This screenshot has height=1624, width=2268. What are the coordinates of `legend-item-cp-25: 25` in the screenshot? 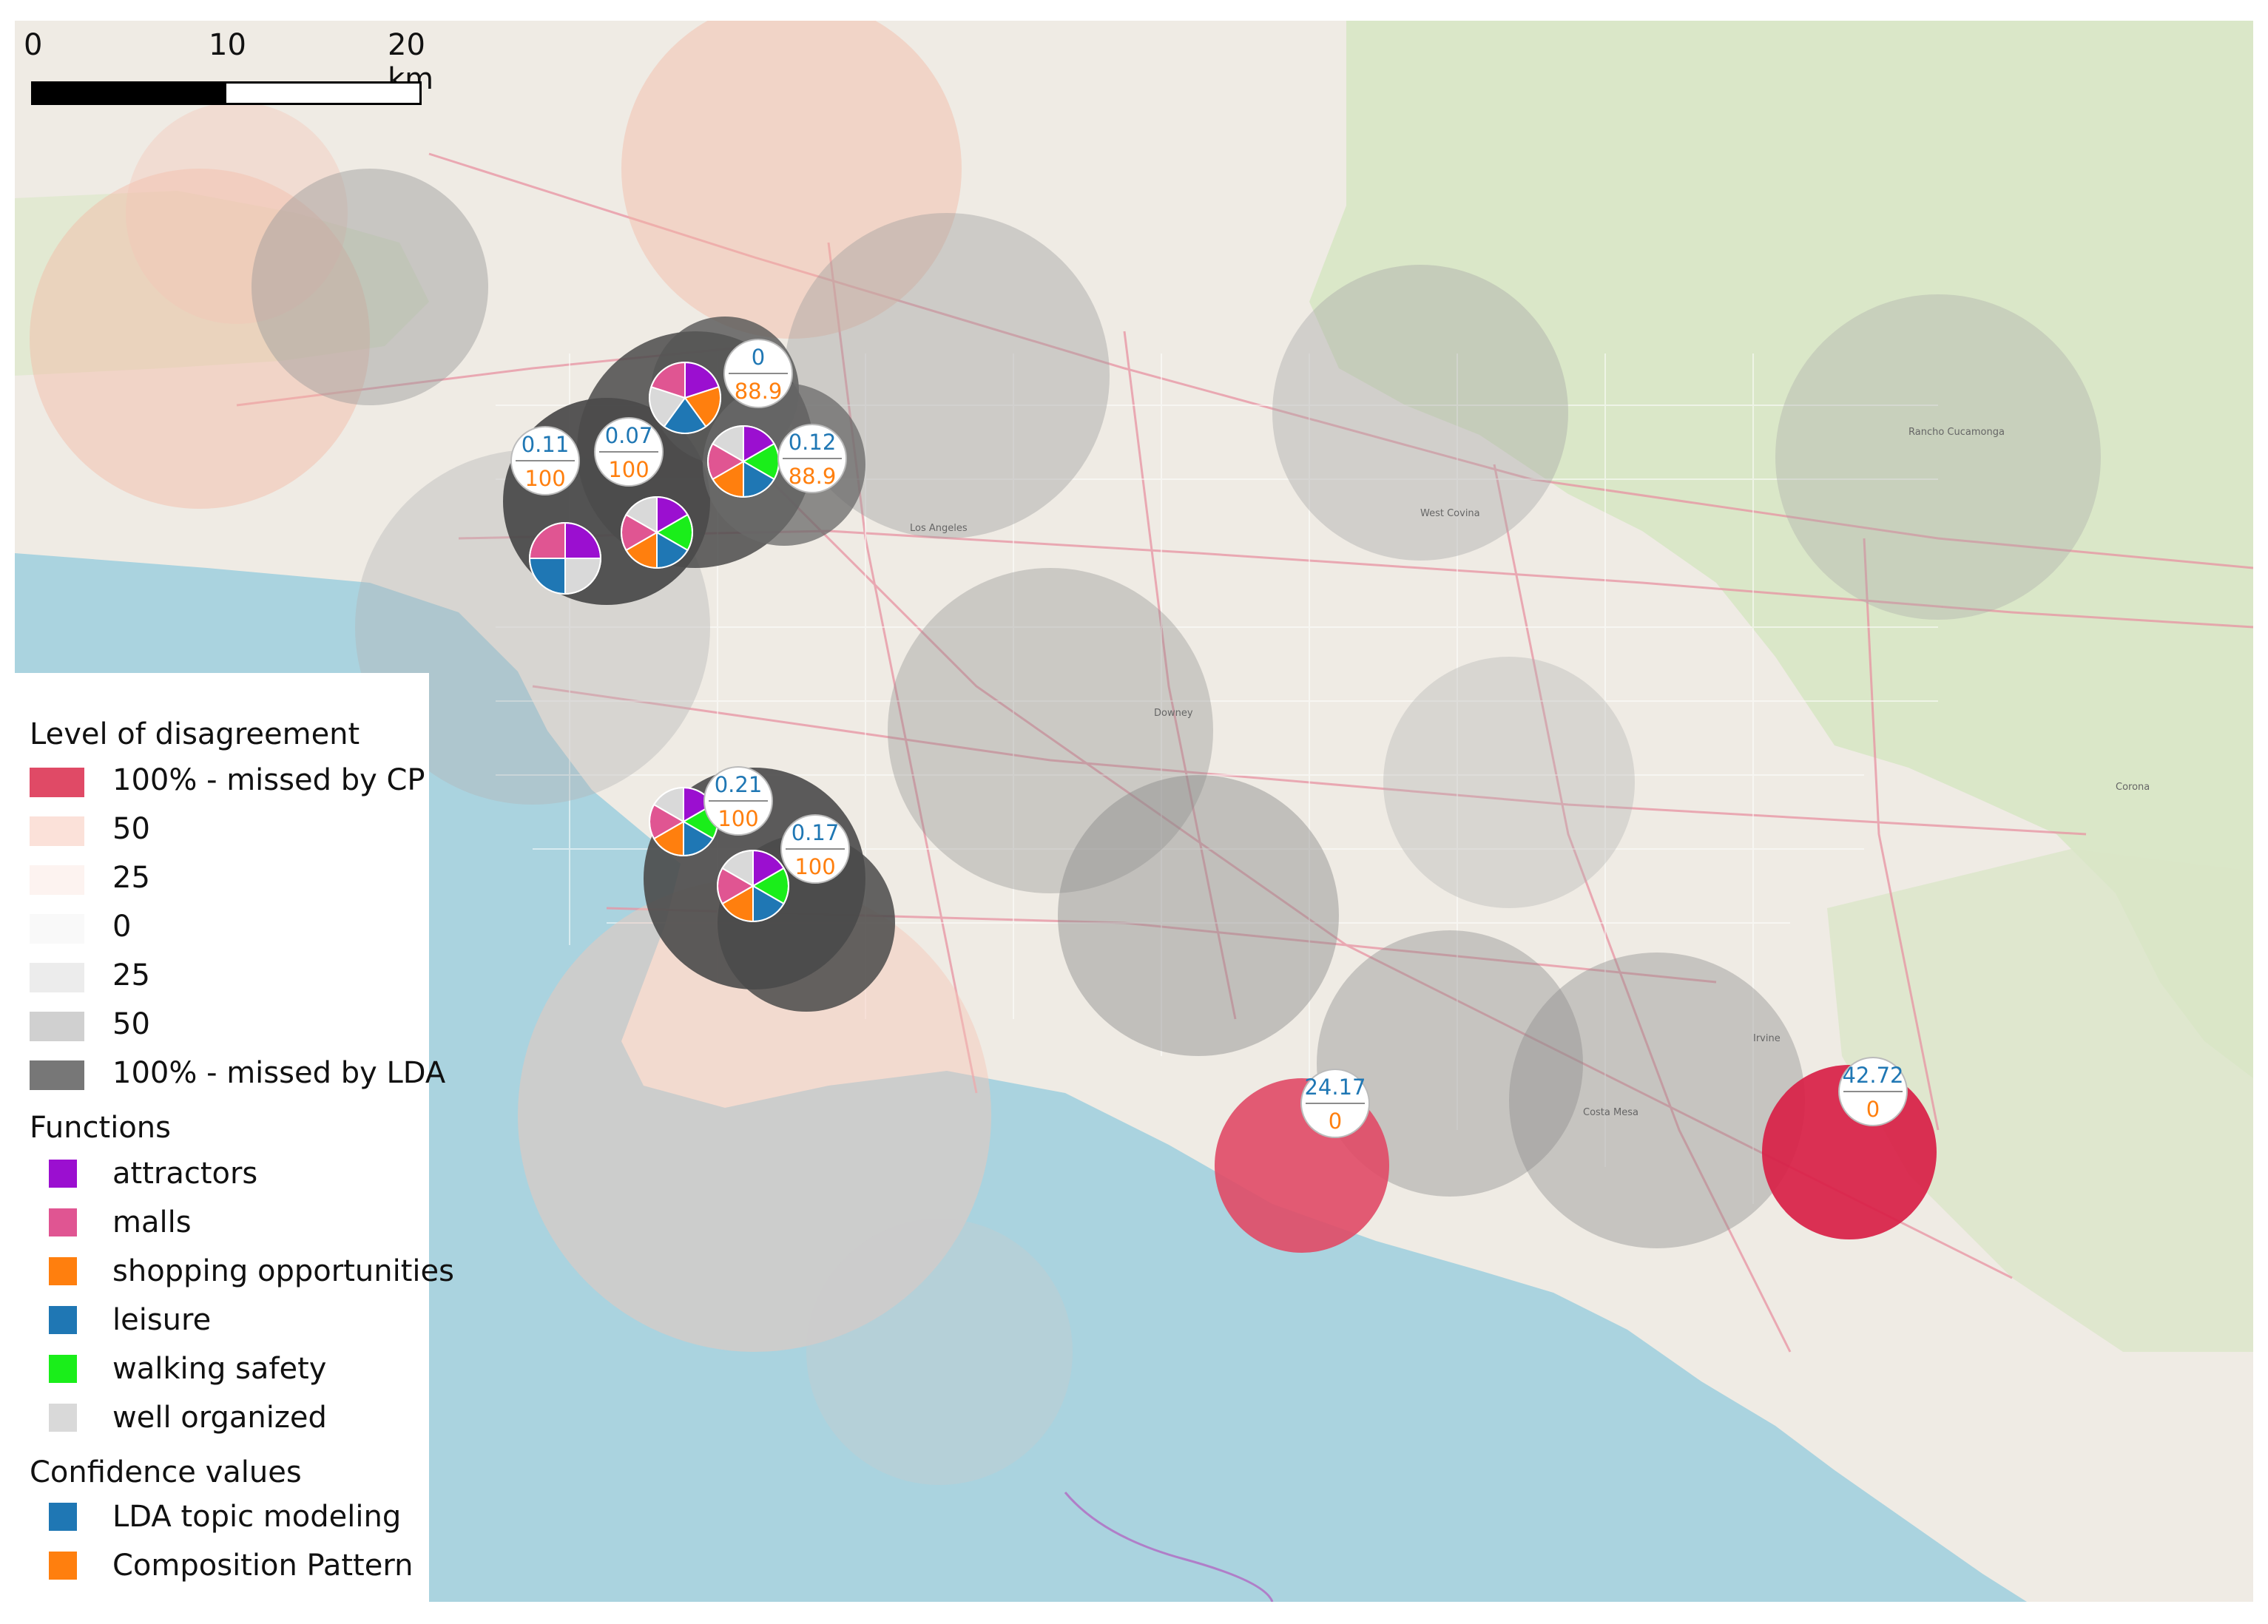 It's located at (229, 878).